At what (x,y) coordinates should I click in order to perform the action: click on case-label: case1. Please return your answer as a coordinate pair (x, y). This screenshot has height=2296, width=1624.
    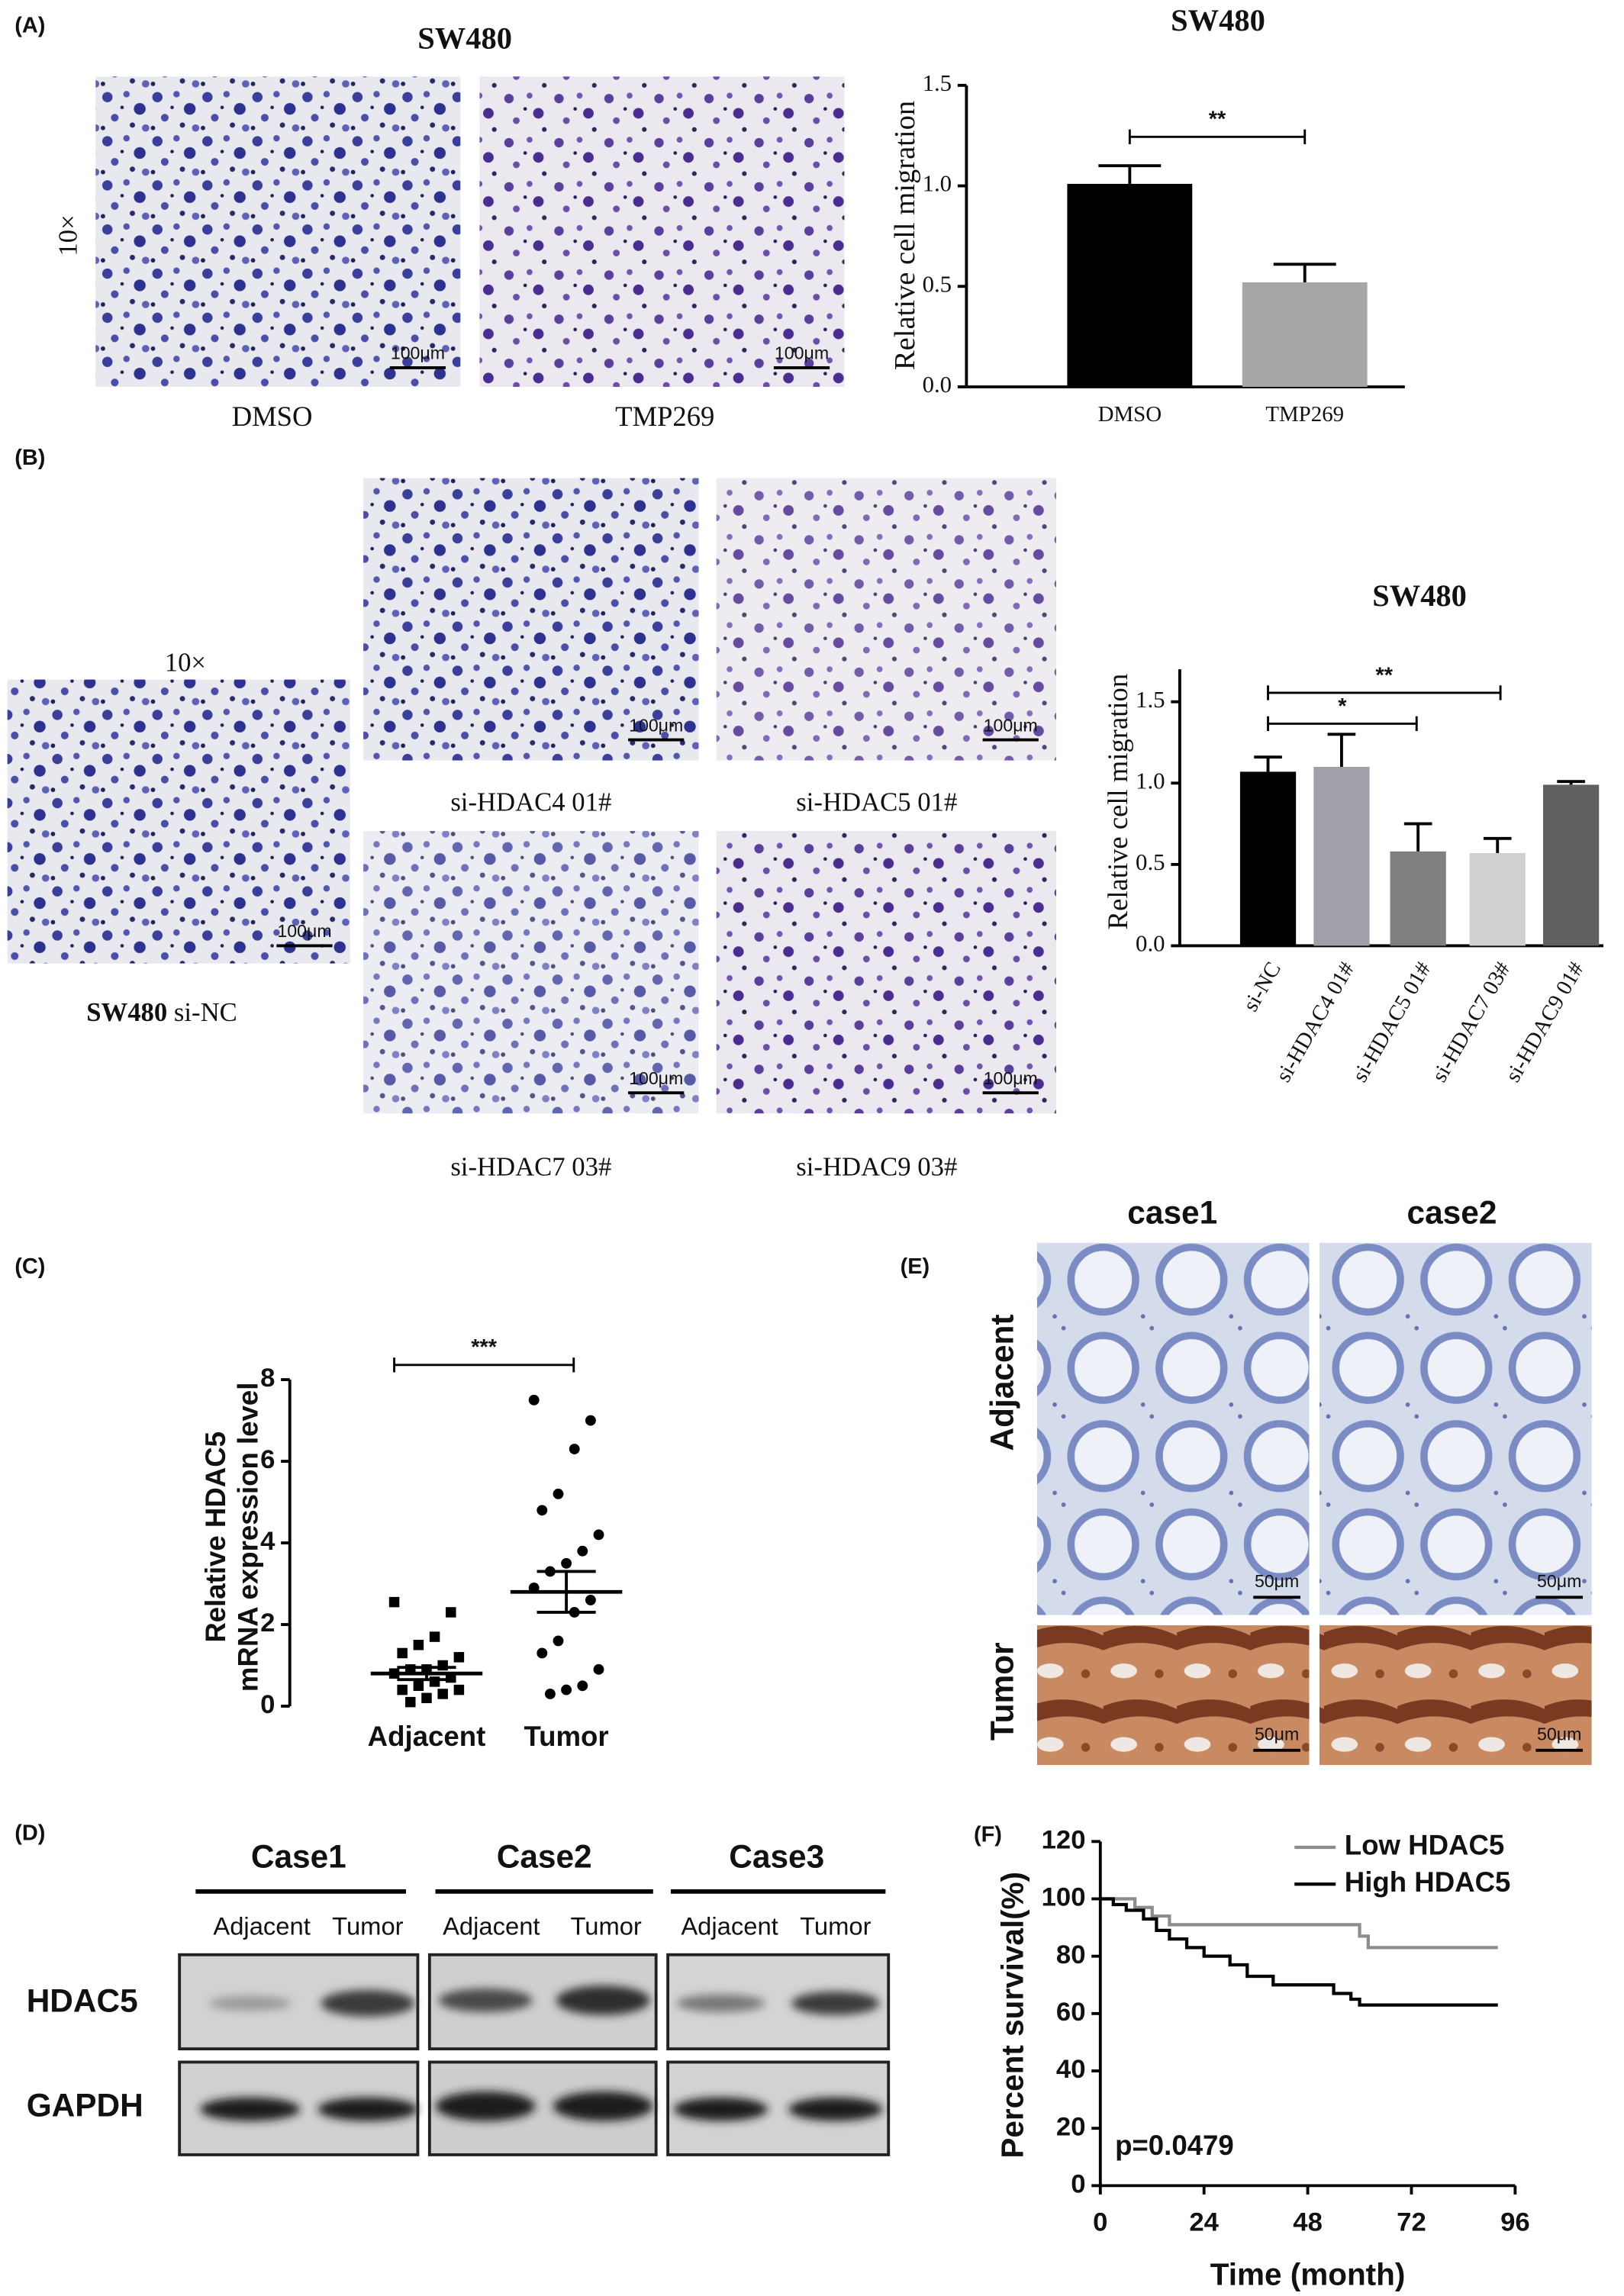
    Looking at the image, I should click on (1172, 1212).